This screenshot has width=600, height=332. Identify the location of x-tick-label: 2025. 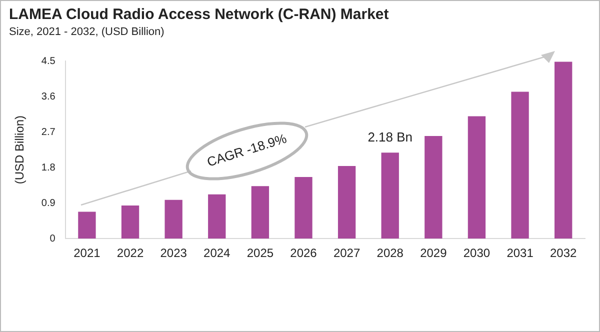
(260, 253).